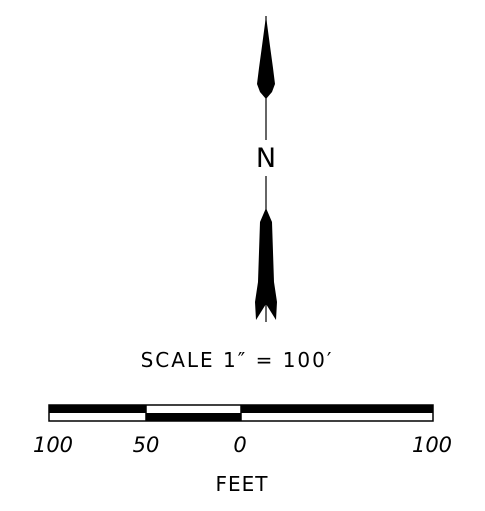 The width and height of the screenshot is (485, 511). Describe the element at coordinates (239, 445) in the screenshot. I see `scale-tick-label: 0` at that location.